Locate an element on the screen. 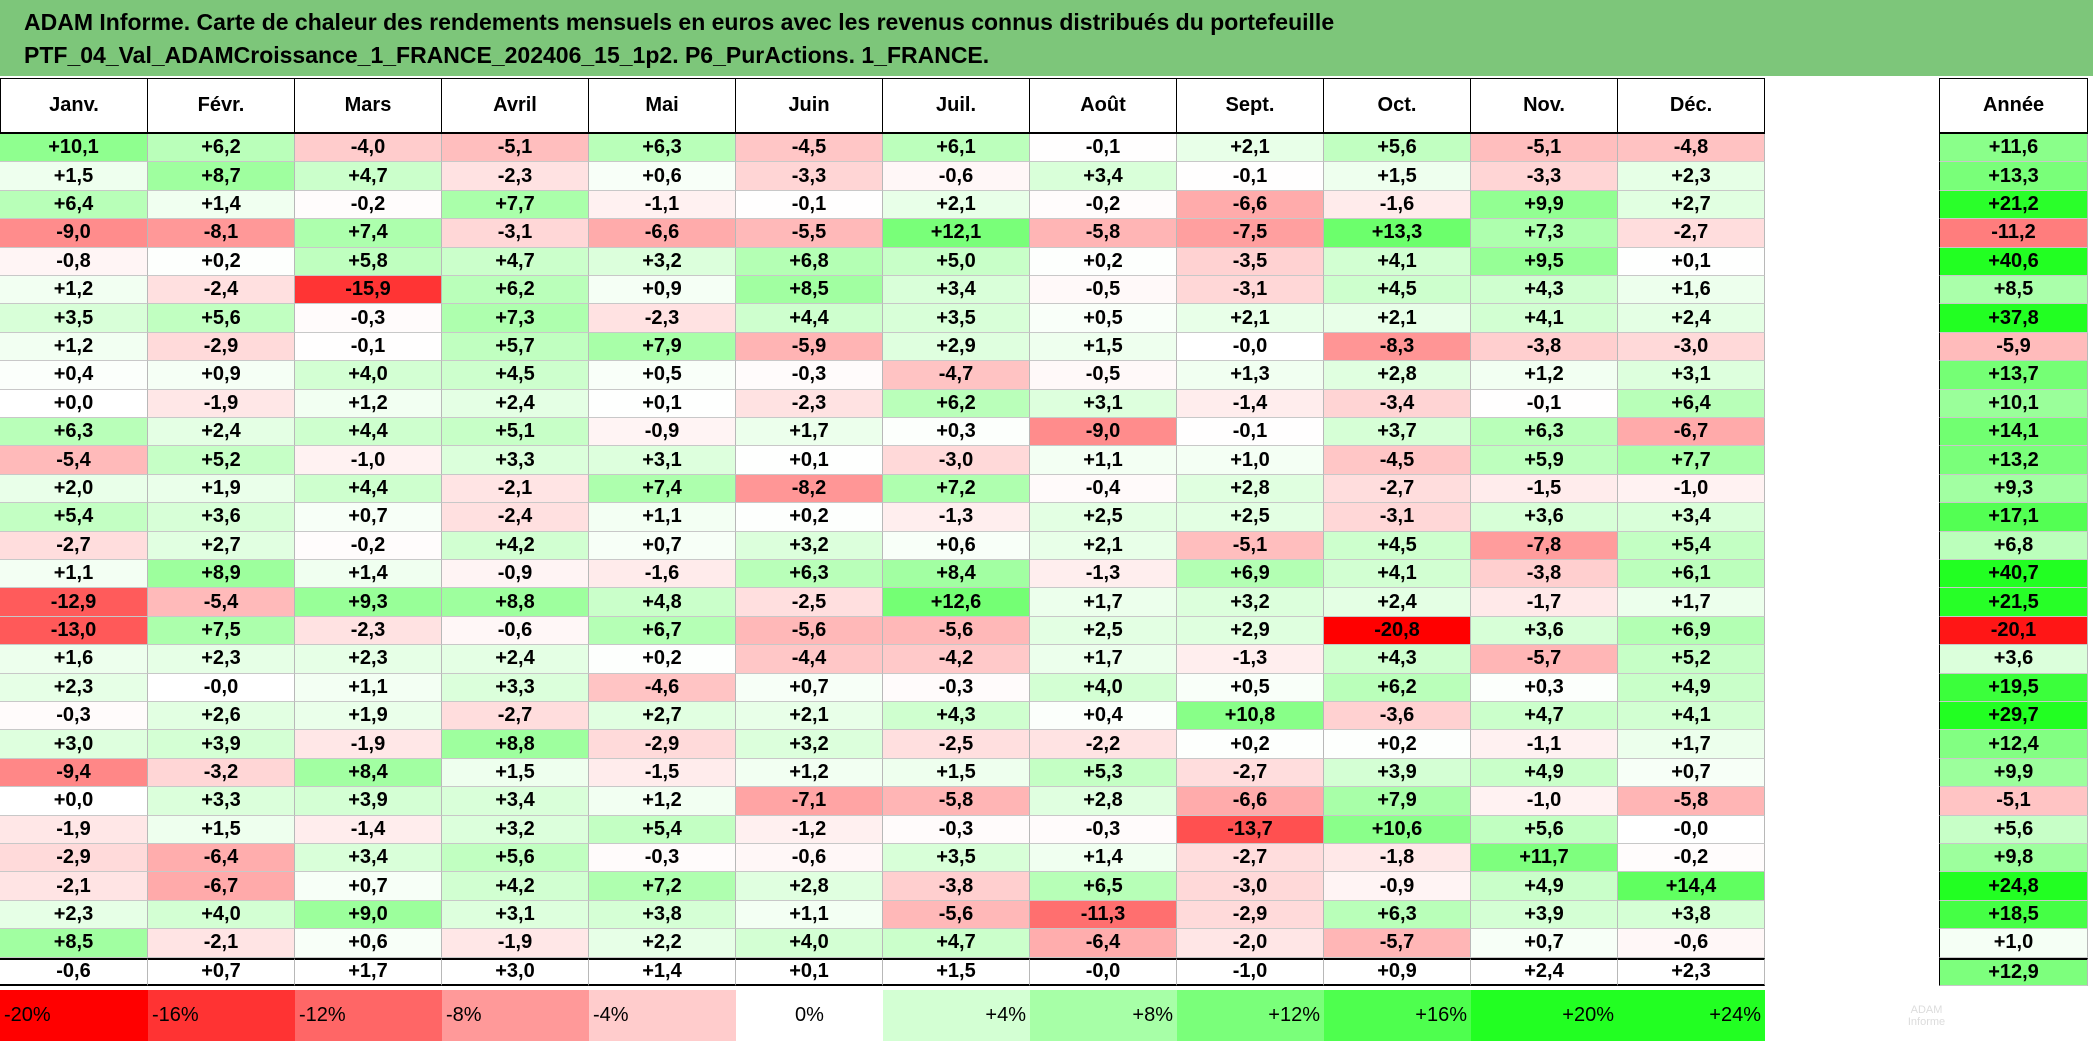  heatmap-cell: +1,2 is located at coordinates (1544, 375).